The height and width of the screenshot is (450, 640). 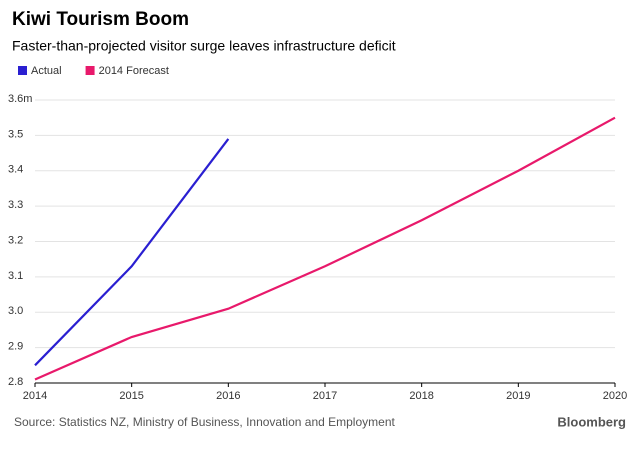 I want to click on x-tick-label: 2019, so click(x=518, y=396).